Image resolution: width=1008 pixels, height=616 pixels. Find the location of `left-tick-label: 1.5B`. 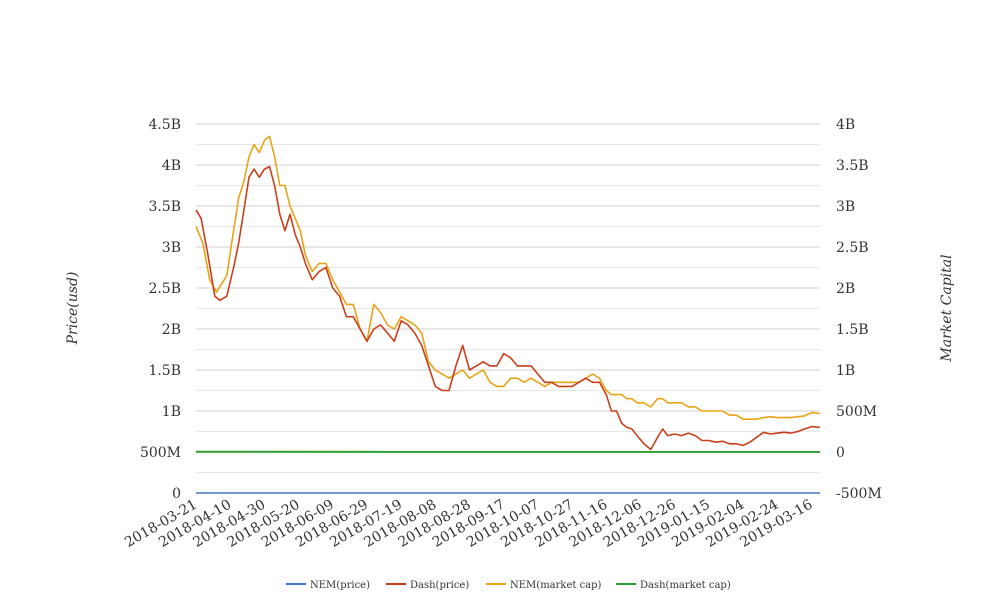

left-tick-label: 1.5B is located at coordinates (164, 371).